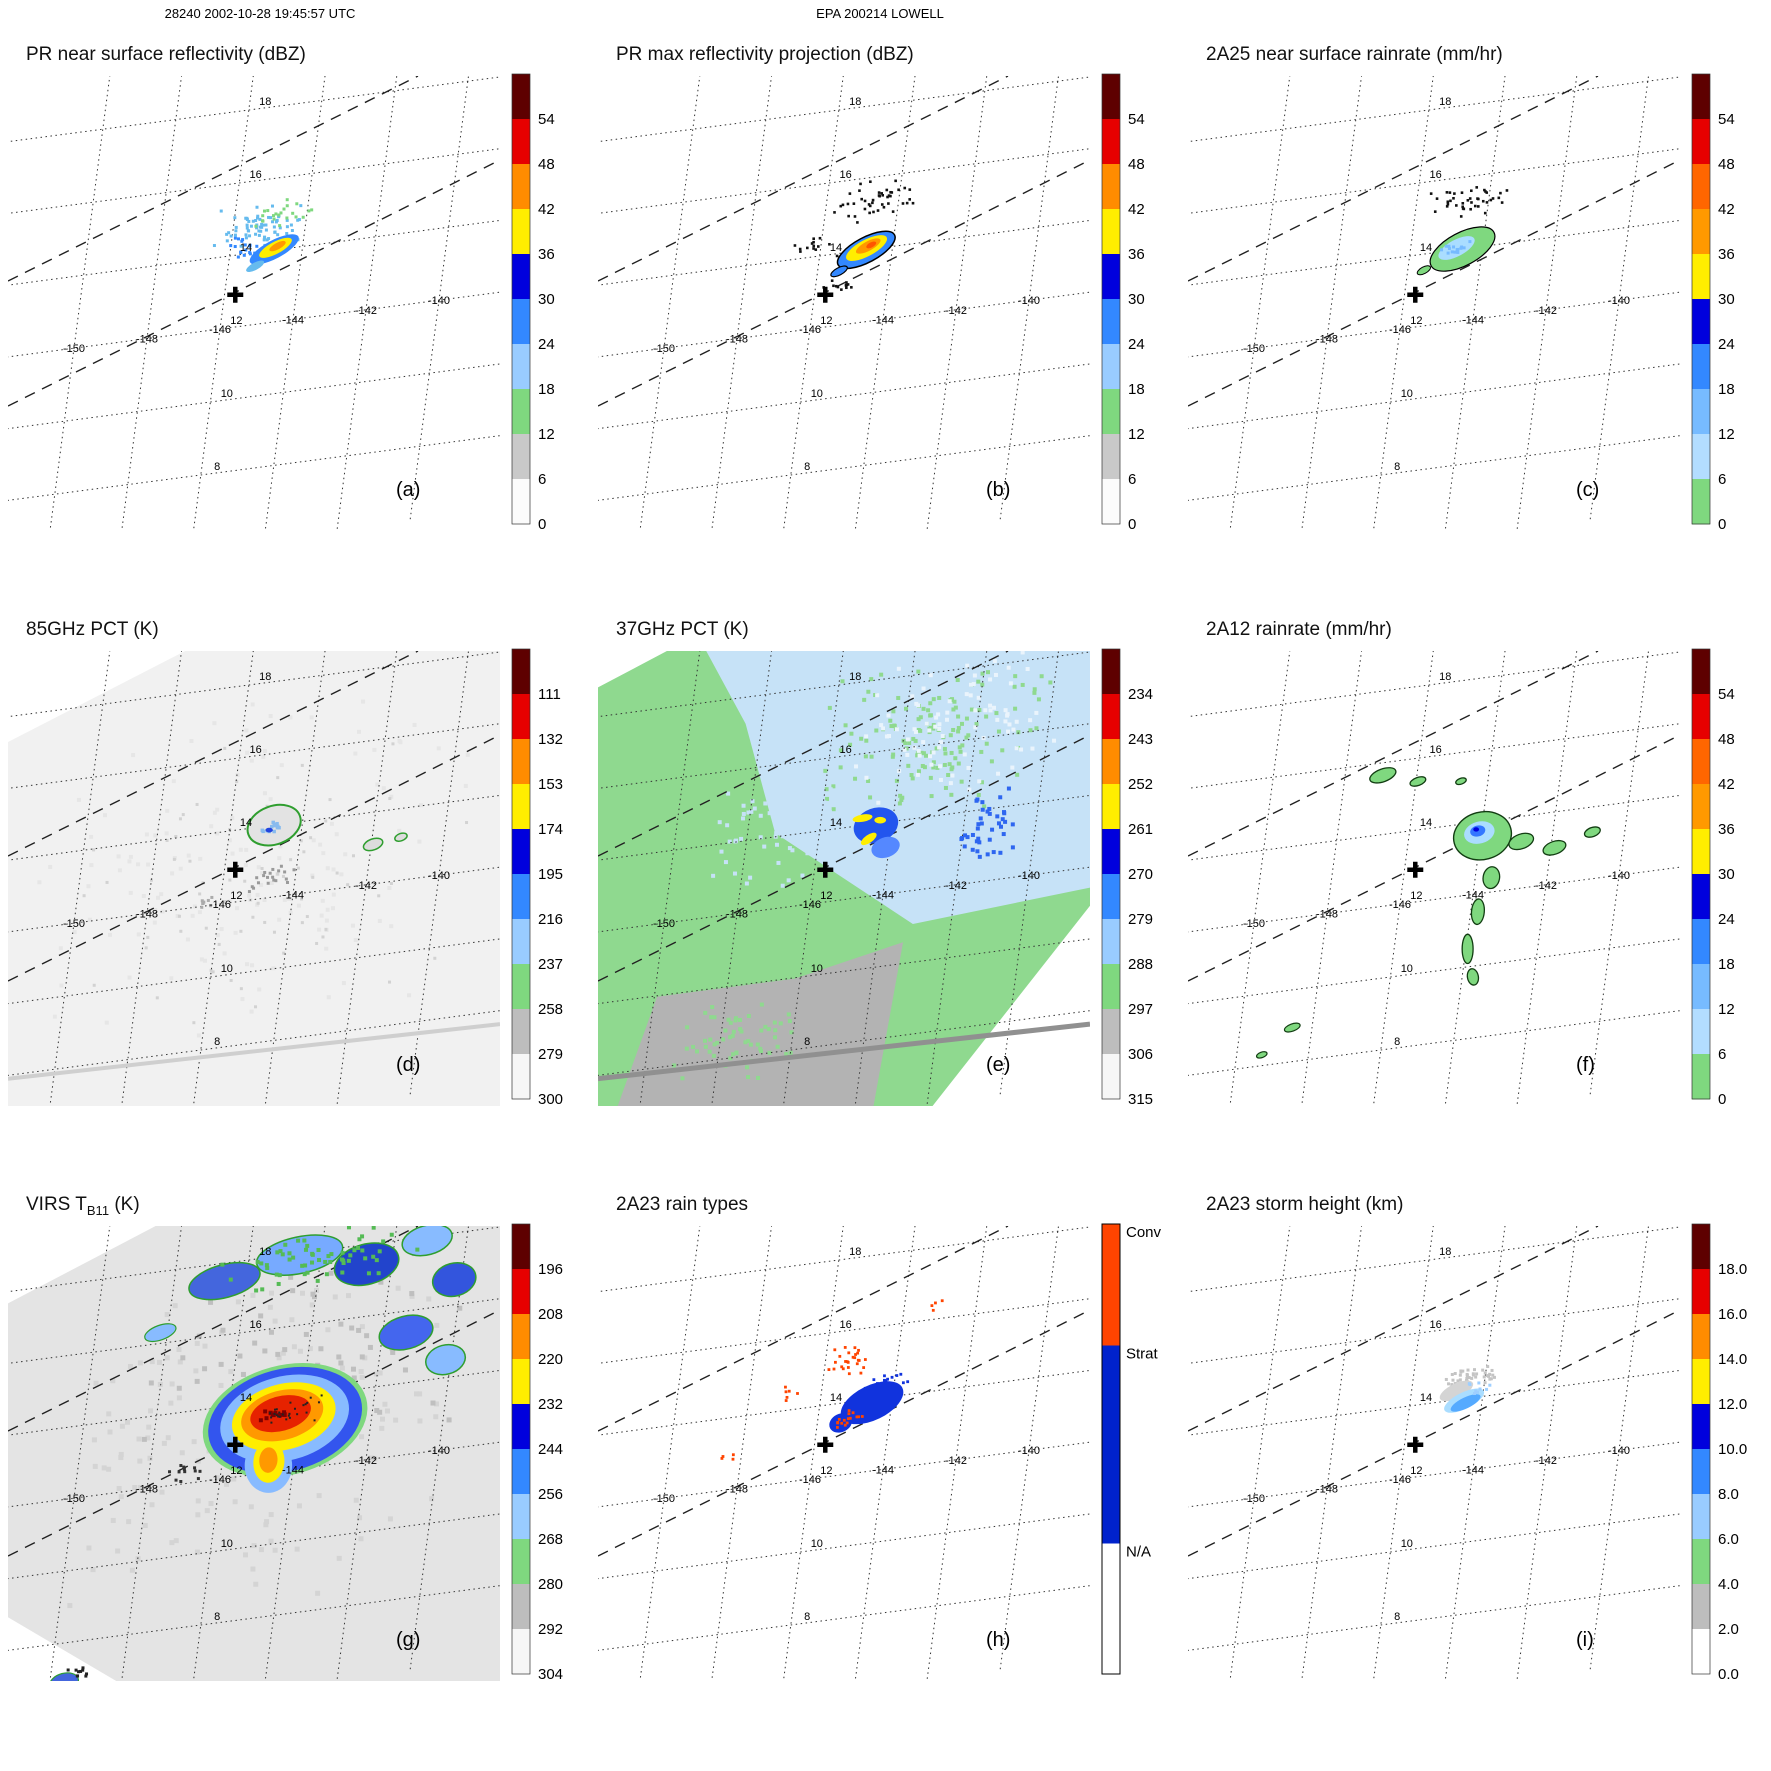 This screenshot has width=1771, height=1771. I want to click on colorbar-tick-label: 54, so click(1726, 119).